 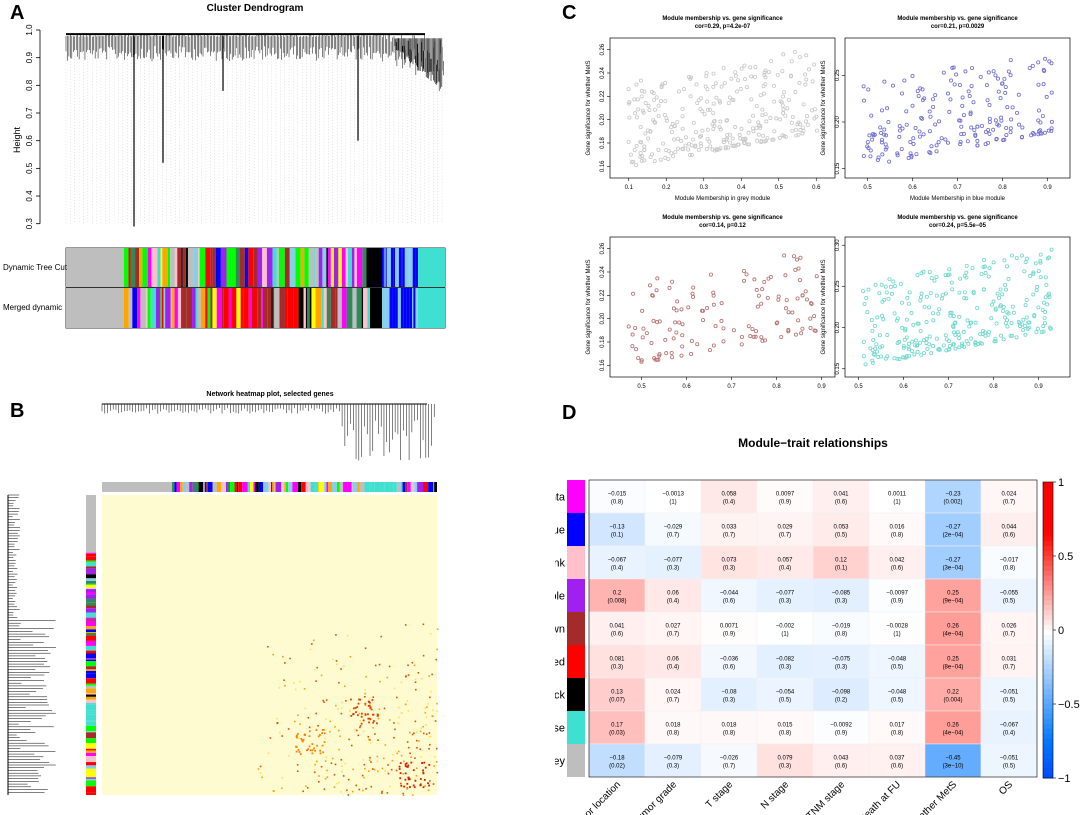 I want to click on heatmap-cell-value: −0.085, so click(x=841, y=594).